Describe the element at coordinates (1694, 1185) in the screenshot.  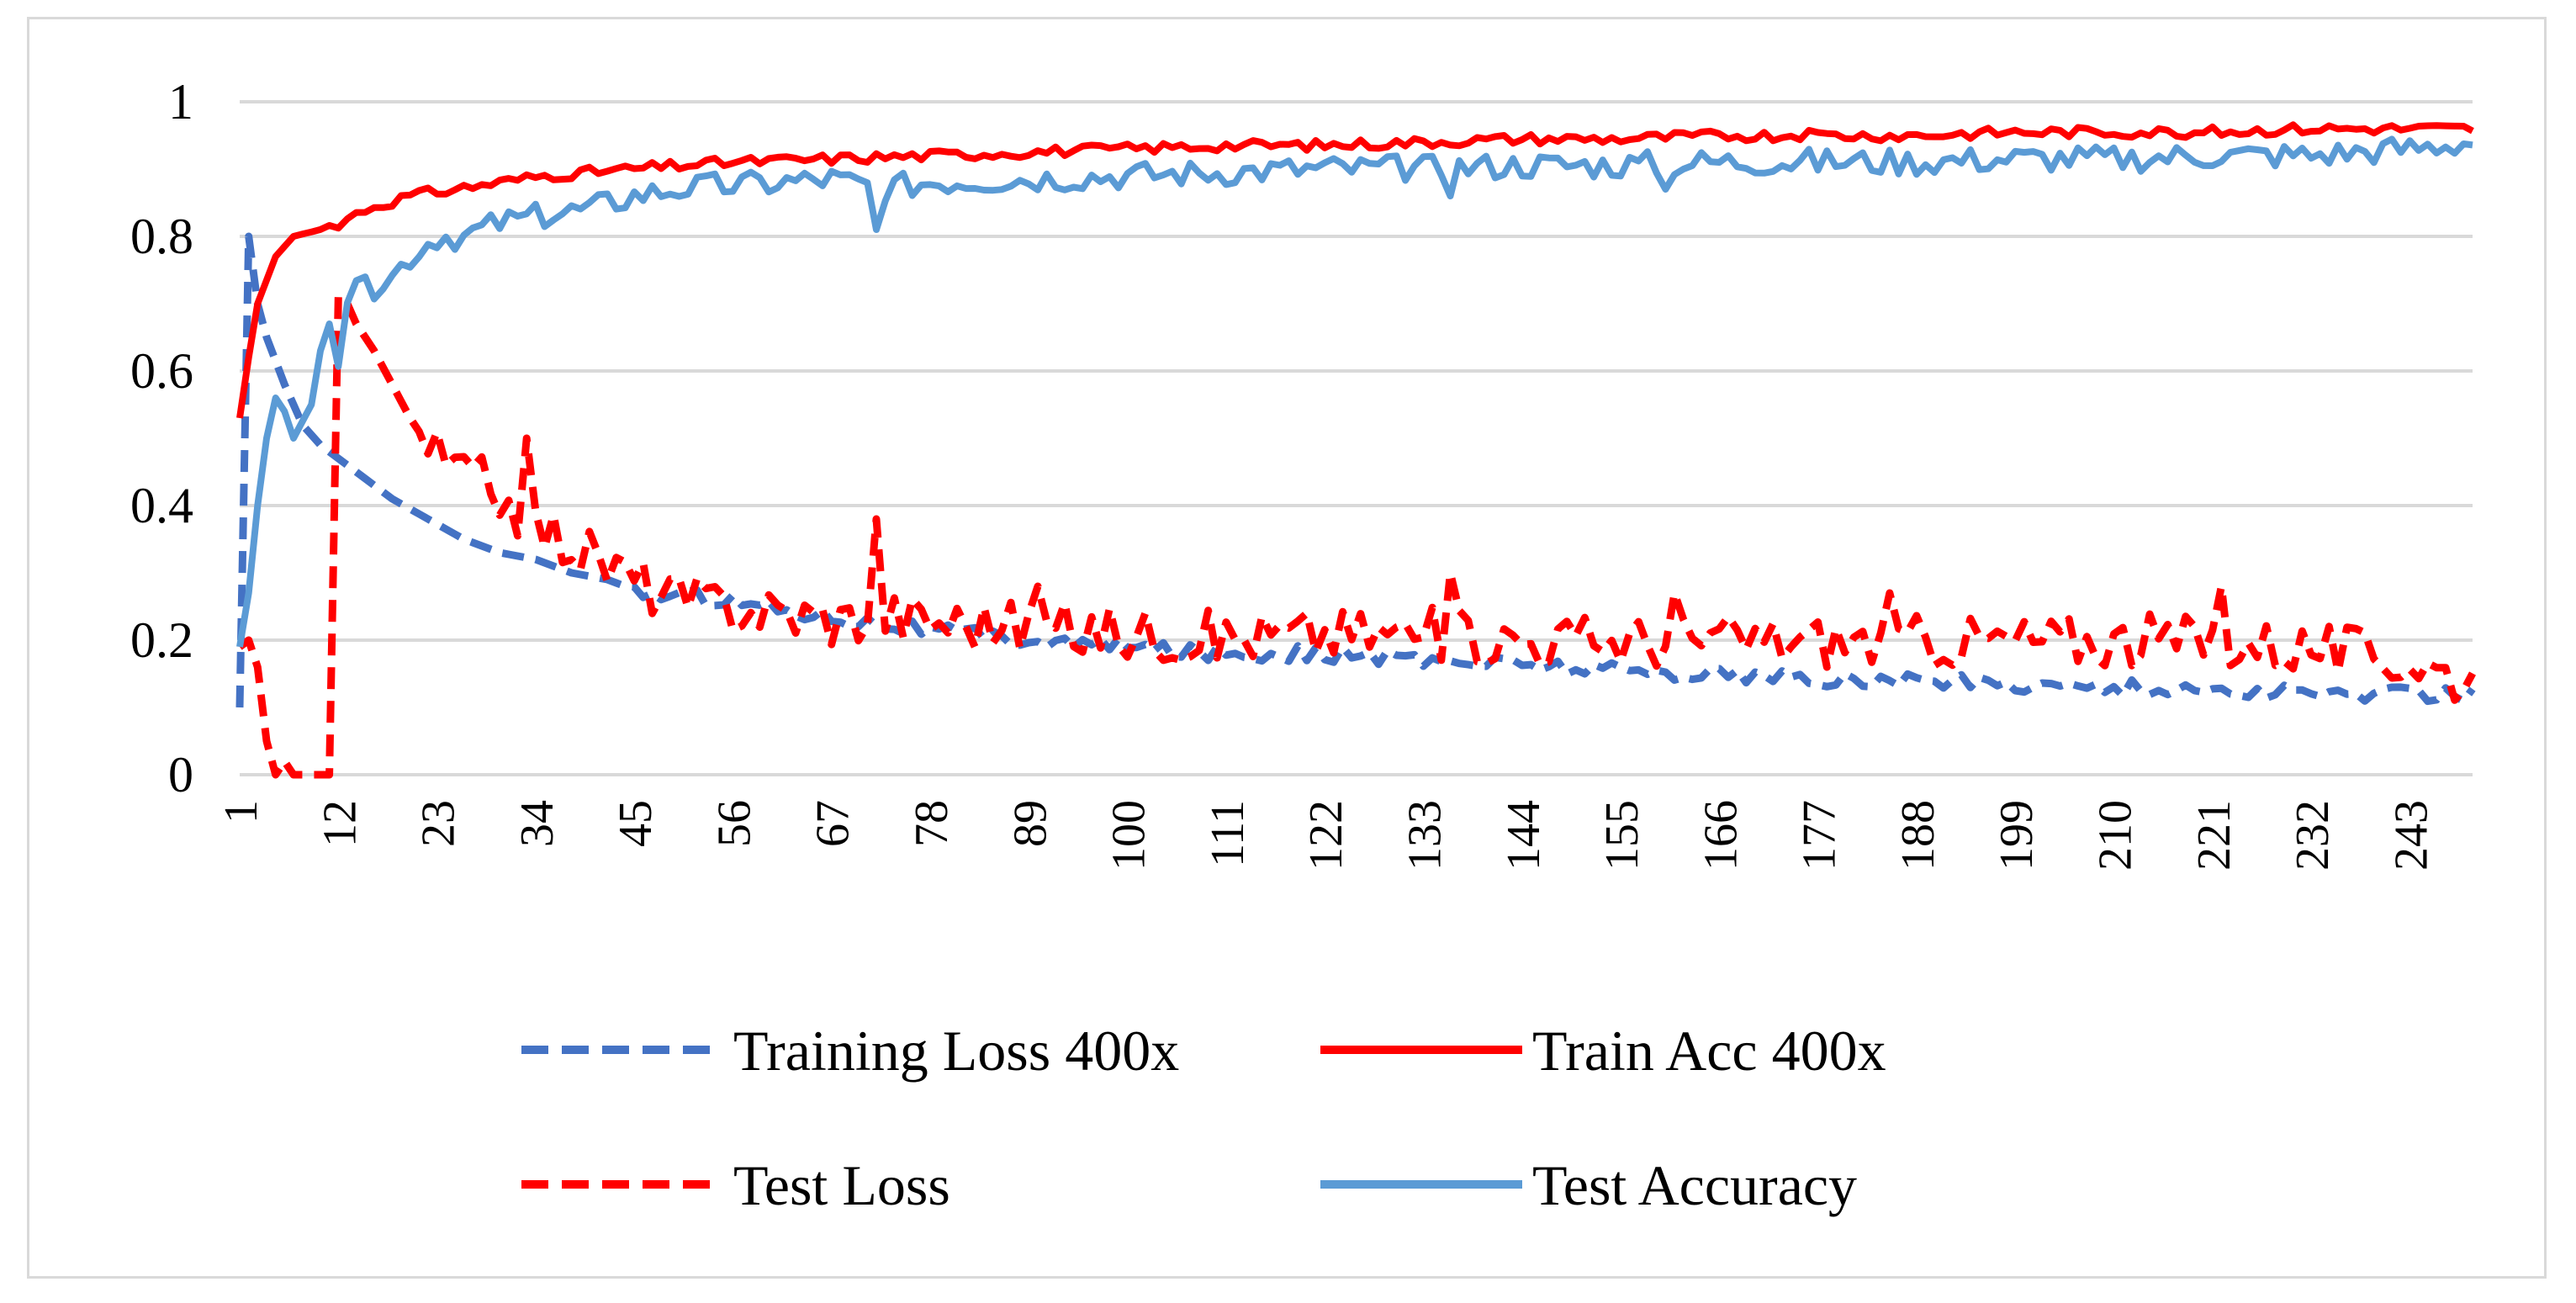
I see `legend-label: Test Accuracy` at that location.